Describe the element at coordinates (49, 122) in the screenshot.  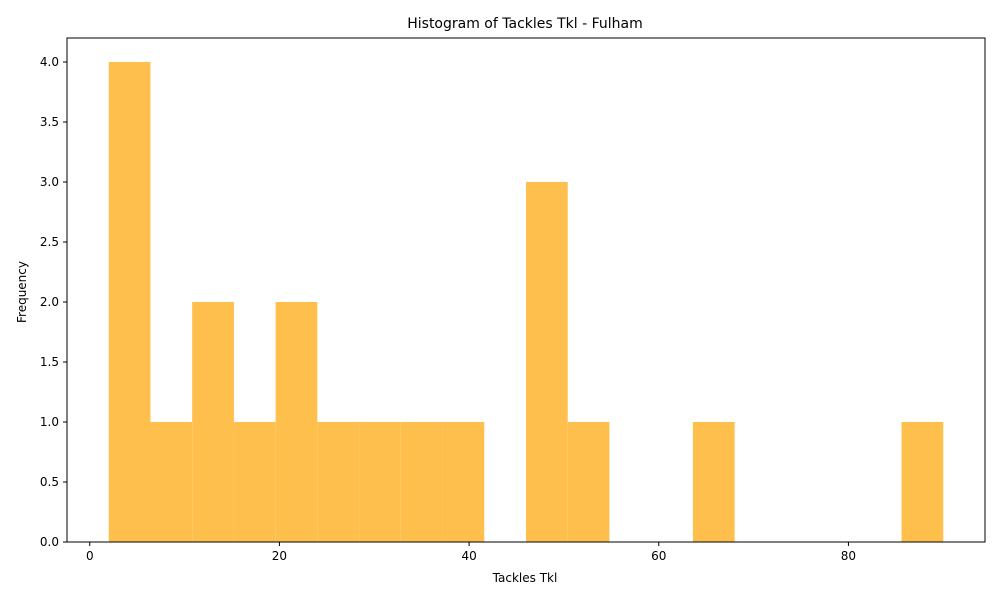
I see `y-tick-label: 3.5` at that location.